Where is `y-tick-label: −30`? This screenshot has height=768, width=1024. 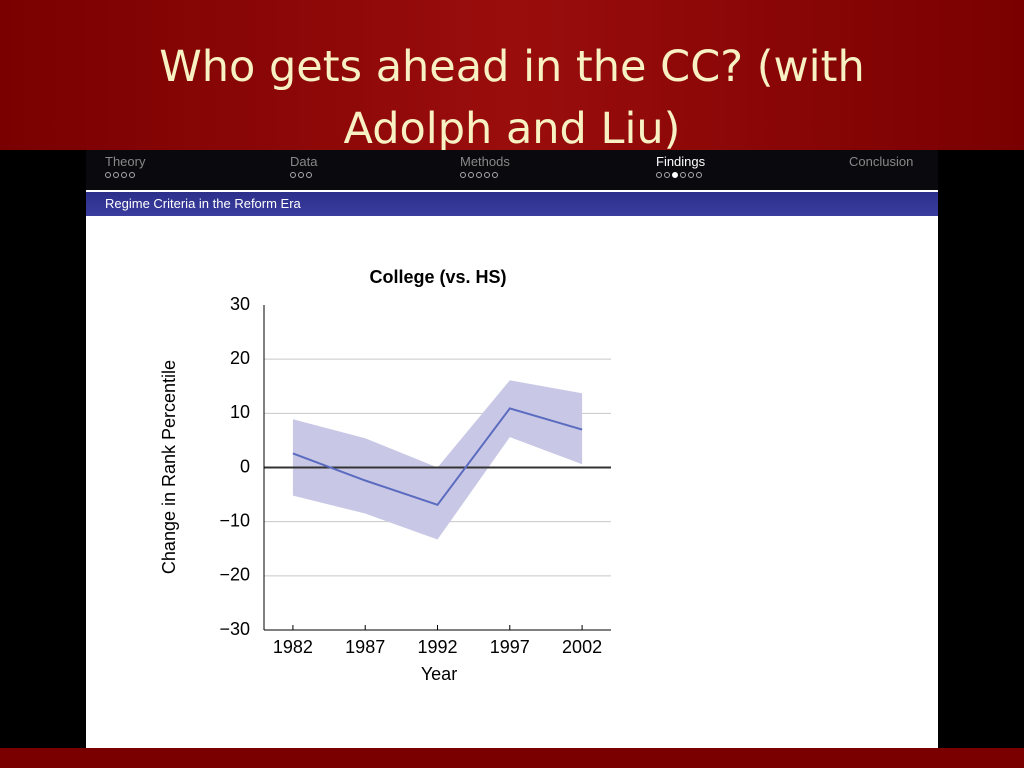
y-tick-label: −30 is located at coordinates (234, 629).